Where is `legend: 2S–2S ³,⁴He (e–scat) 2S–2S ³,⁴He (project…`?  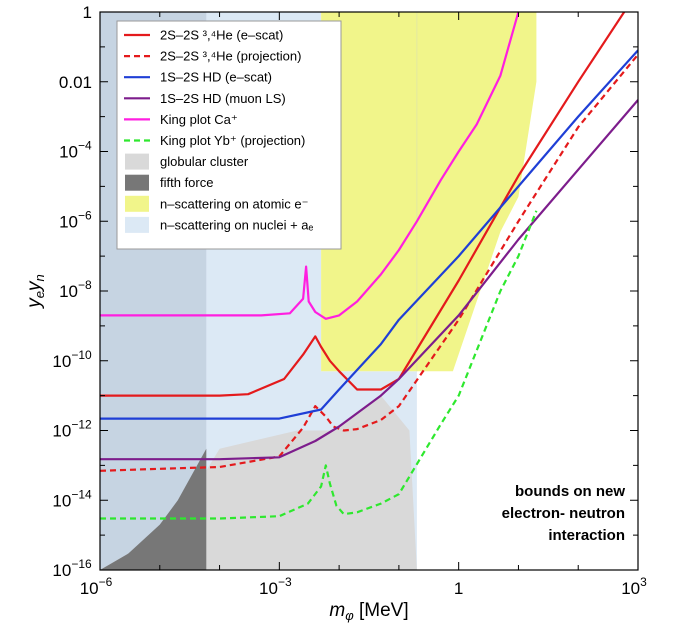 legend: 2S–2S ³,⁴He (e–scat) 2S–2S ³,⁴He (project… is located at coordinates (229, 135).